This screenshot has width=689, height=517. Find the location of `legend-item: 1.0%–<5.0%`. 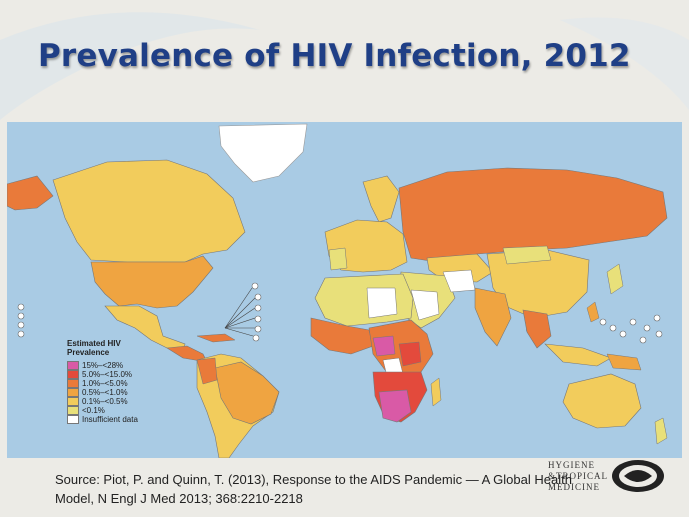

legend-item: 1.0%–<5.0% is located at coordinates (132, 383).